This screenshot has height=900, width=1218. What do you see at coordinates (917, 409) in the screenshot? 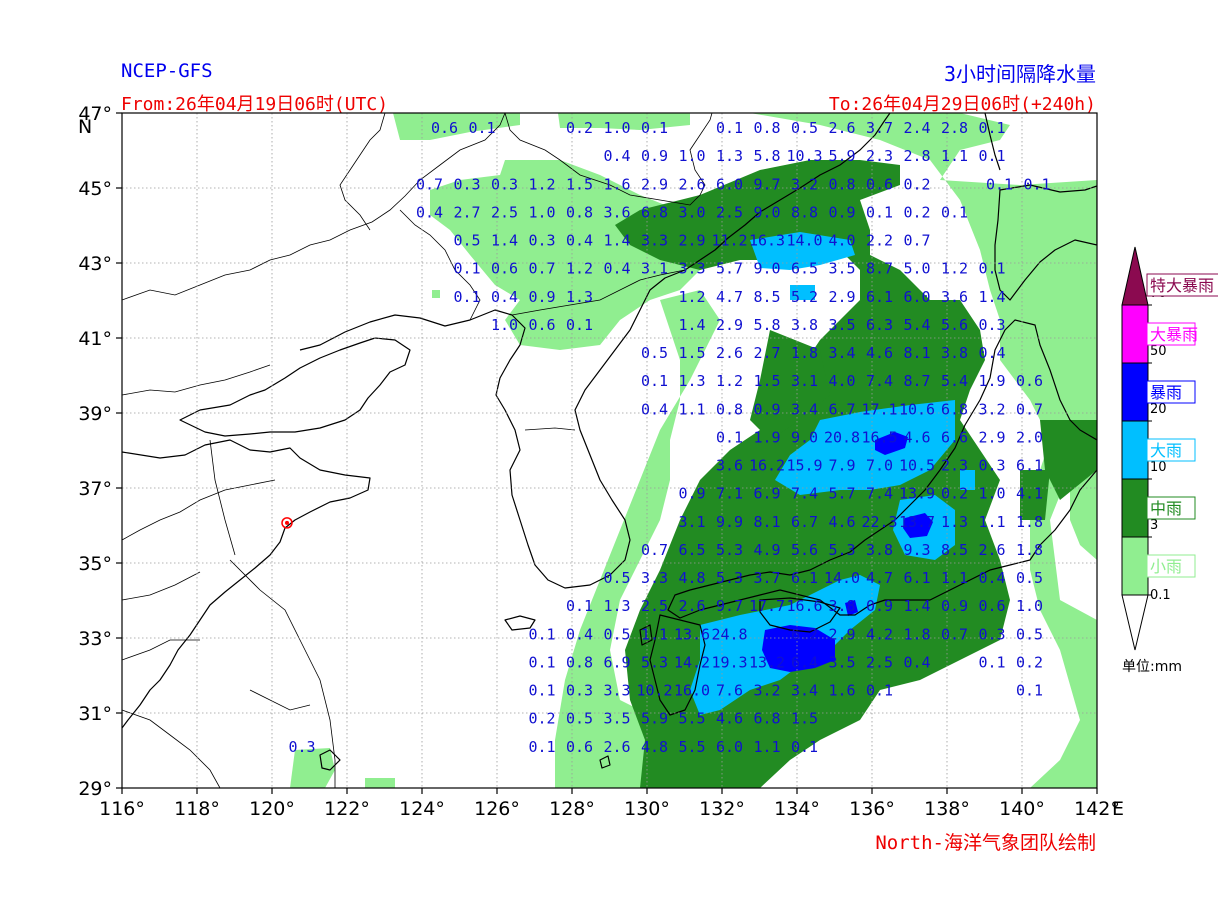
I see `rain-value: 10.6` at bounding box center [917, 409].